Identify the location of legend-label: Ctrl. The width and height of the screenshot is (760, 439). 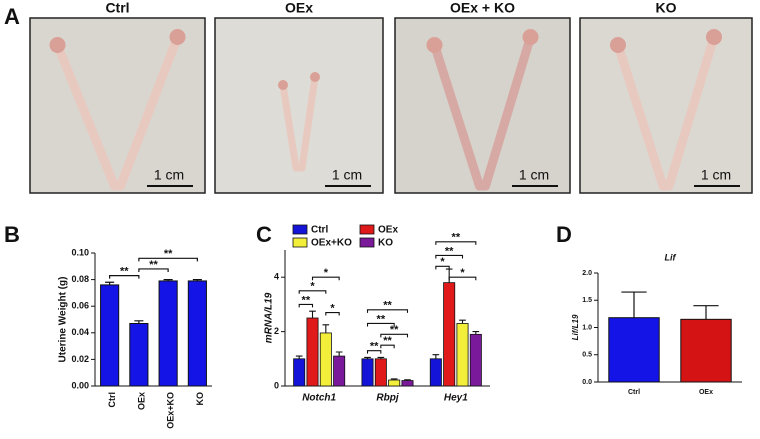
(319, 230).